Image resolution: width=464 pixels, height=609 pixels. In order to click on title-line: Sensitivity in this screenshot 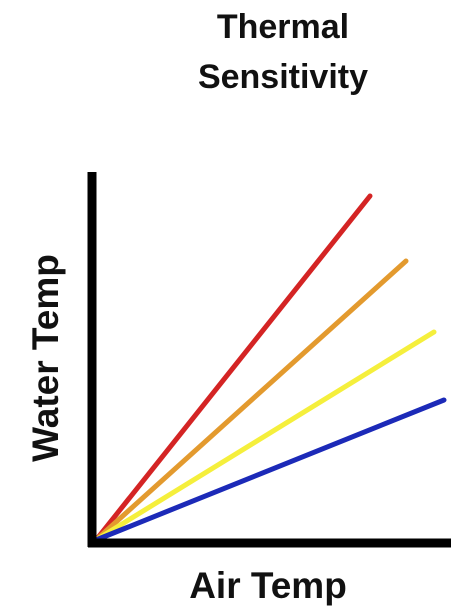, I will do `click(283, 77)`.